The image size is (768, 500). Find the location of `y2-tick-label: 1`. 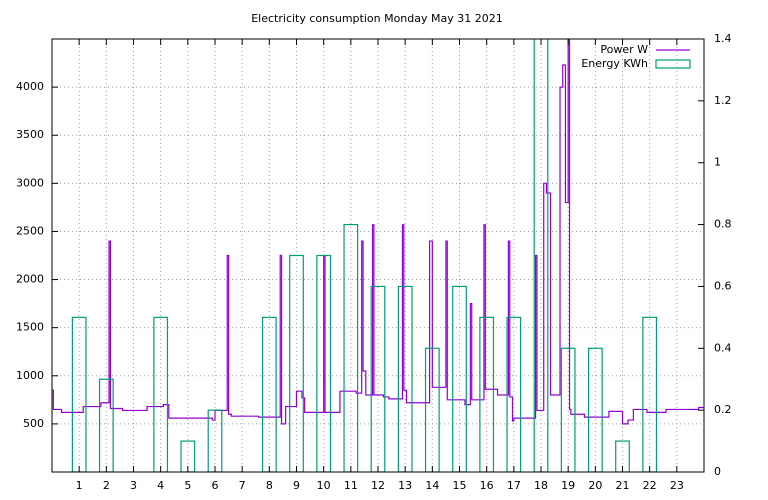

y2-tick-label: 1 is located at coordinates (717, 162).